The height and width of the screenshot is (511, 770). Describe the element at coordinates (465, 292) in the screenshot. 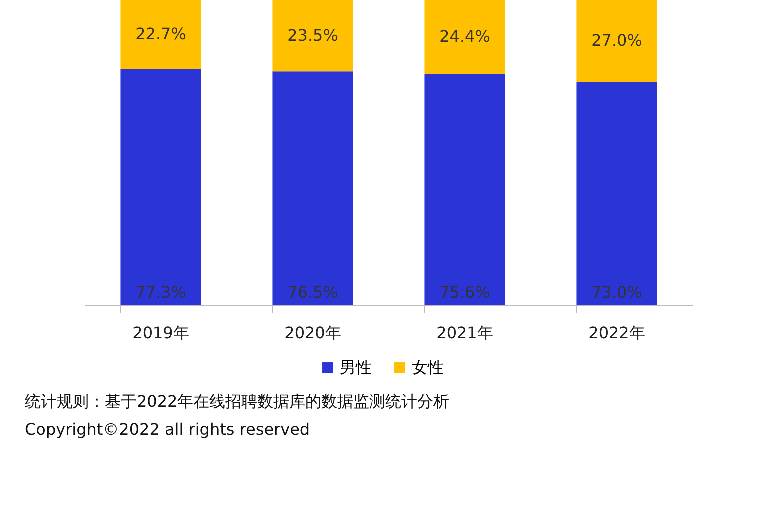

I see `data-label: 75.6%` at that location.